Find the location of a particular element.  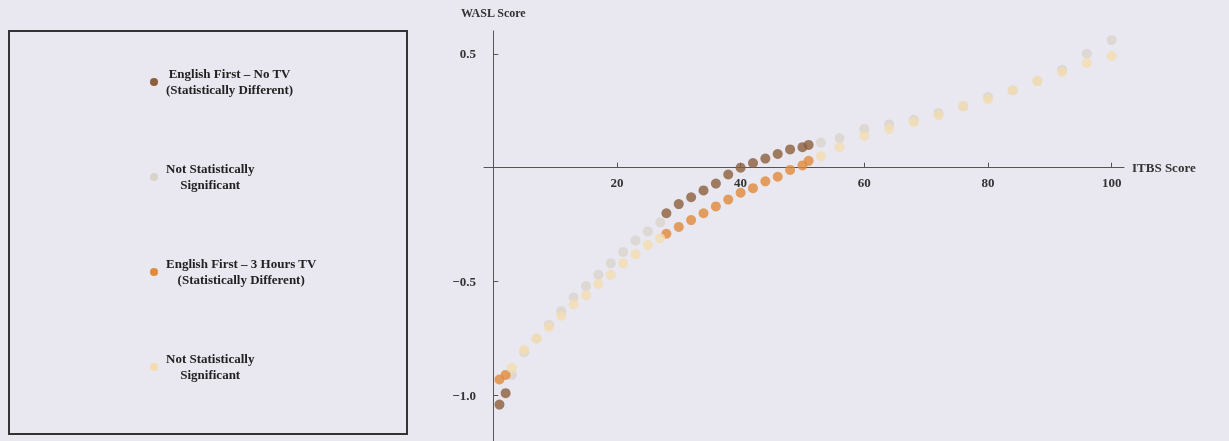

x-tick-label: 40 is located at coordinates (741, 182).